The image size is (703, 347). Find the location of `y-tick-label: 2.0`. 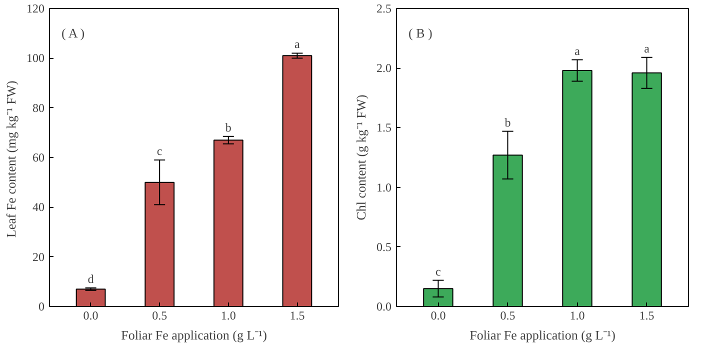

y-tick-label: 2.0 is located at coordinates (384, 68).